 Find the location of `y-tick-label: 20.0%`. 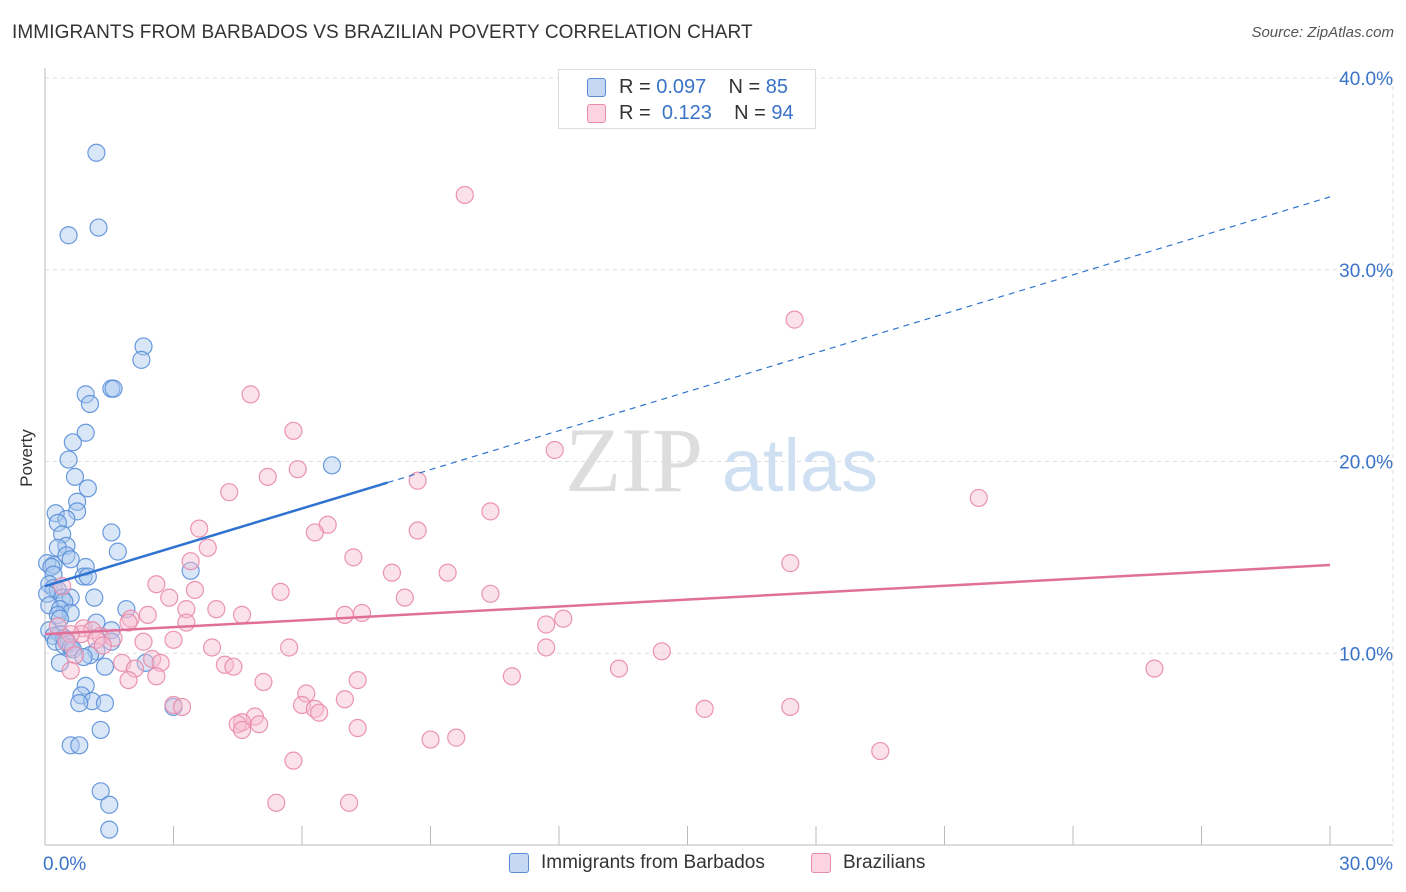

y-tick-label: 20.0% is located at coordinates (1366, 463).